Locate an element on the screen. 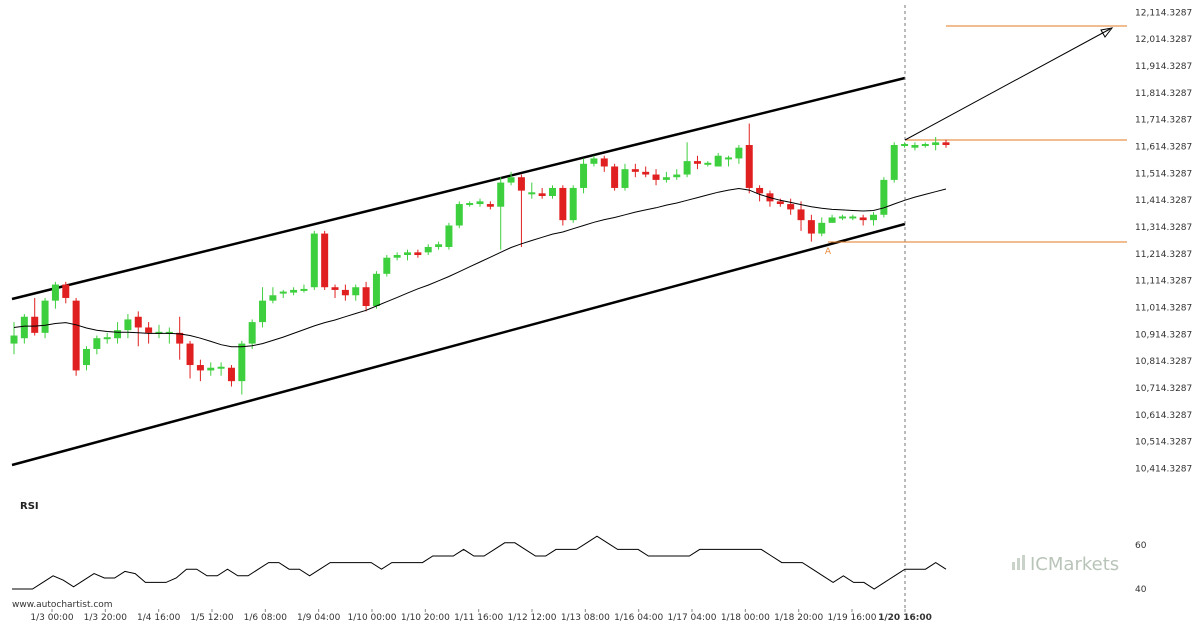  price-tick-label: 11,314.3287 is located at coordinates (1163, 228).